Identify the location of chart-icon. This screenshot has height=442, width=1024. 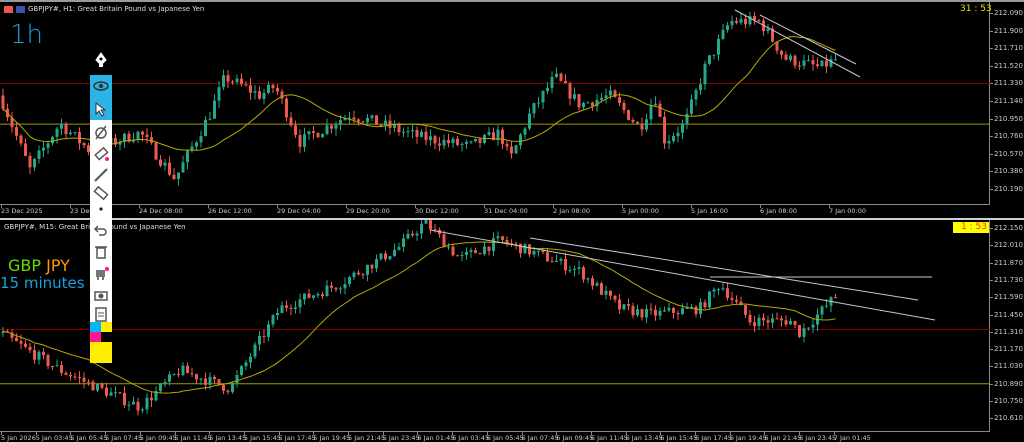
(20, 9).